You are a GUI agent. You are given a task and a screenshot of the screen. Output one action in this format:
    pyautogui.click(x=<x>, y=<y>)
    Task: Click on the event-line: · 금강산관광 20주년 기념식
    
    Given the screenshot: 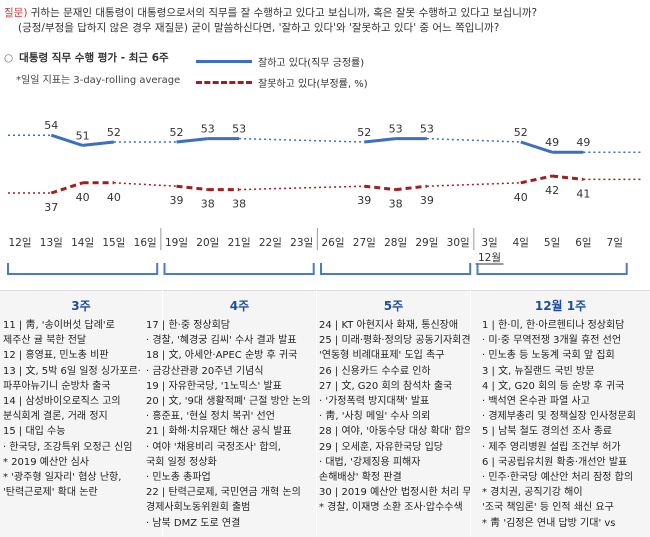 What is the action you would take?
    pyautogui.click(x=205, y=371)
    